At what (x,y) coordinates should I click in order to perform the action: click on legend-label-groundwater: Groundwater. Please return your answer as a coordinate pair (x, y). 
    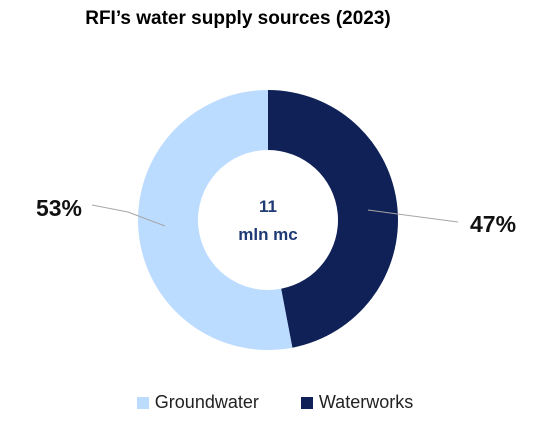
    Looking at the image, I should click on (206, 402).